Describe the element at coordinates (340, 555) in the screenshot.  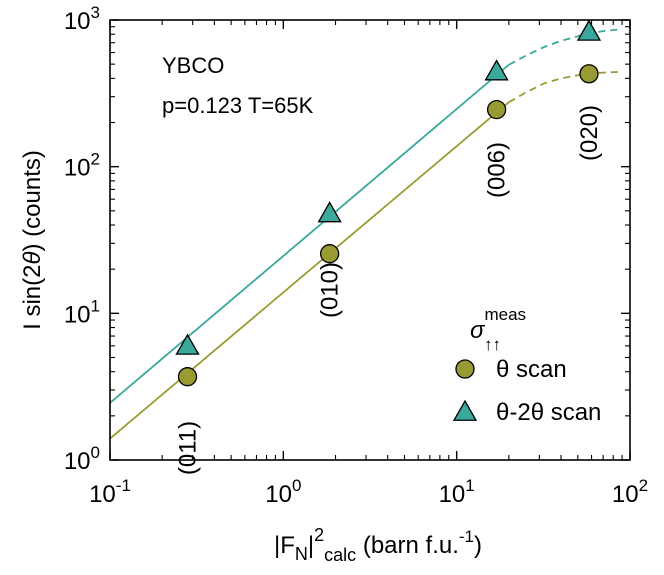
I see `x-label-sub2: calc` at that location.